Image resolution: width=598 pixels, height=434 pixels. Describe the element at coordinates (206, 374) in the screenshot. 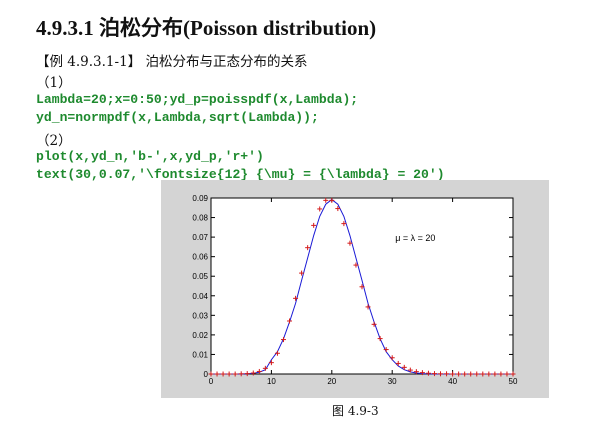

I see `y-tick-label: 0` at that location.